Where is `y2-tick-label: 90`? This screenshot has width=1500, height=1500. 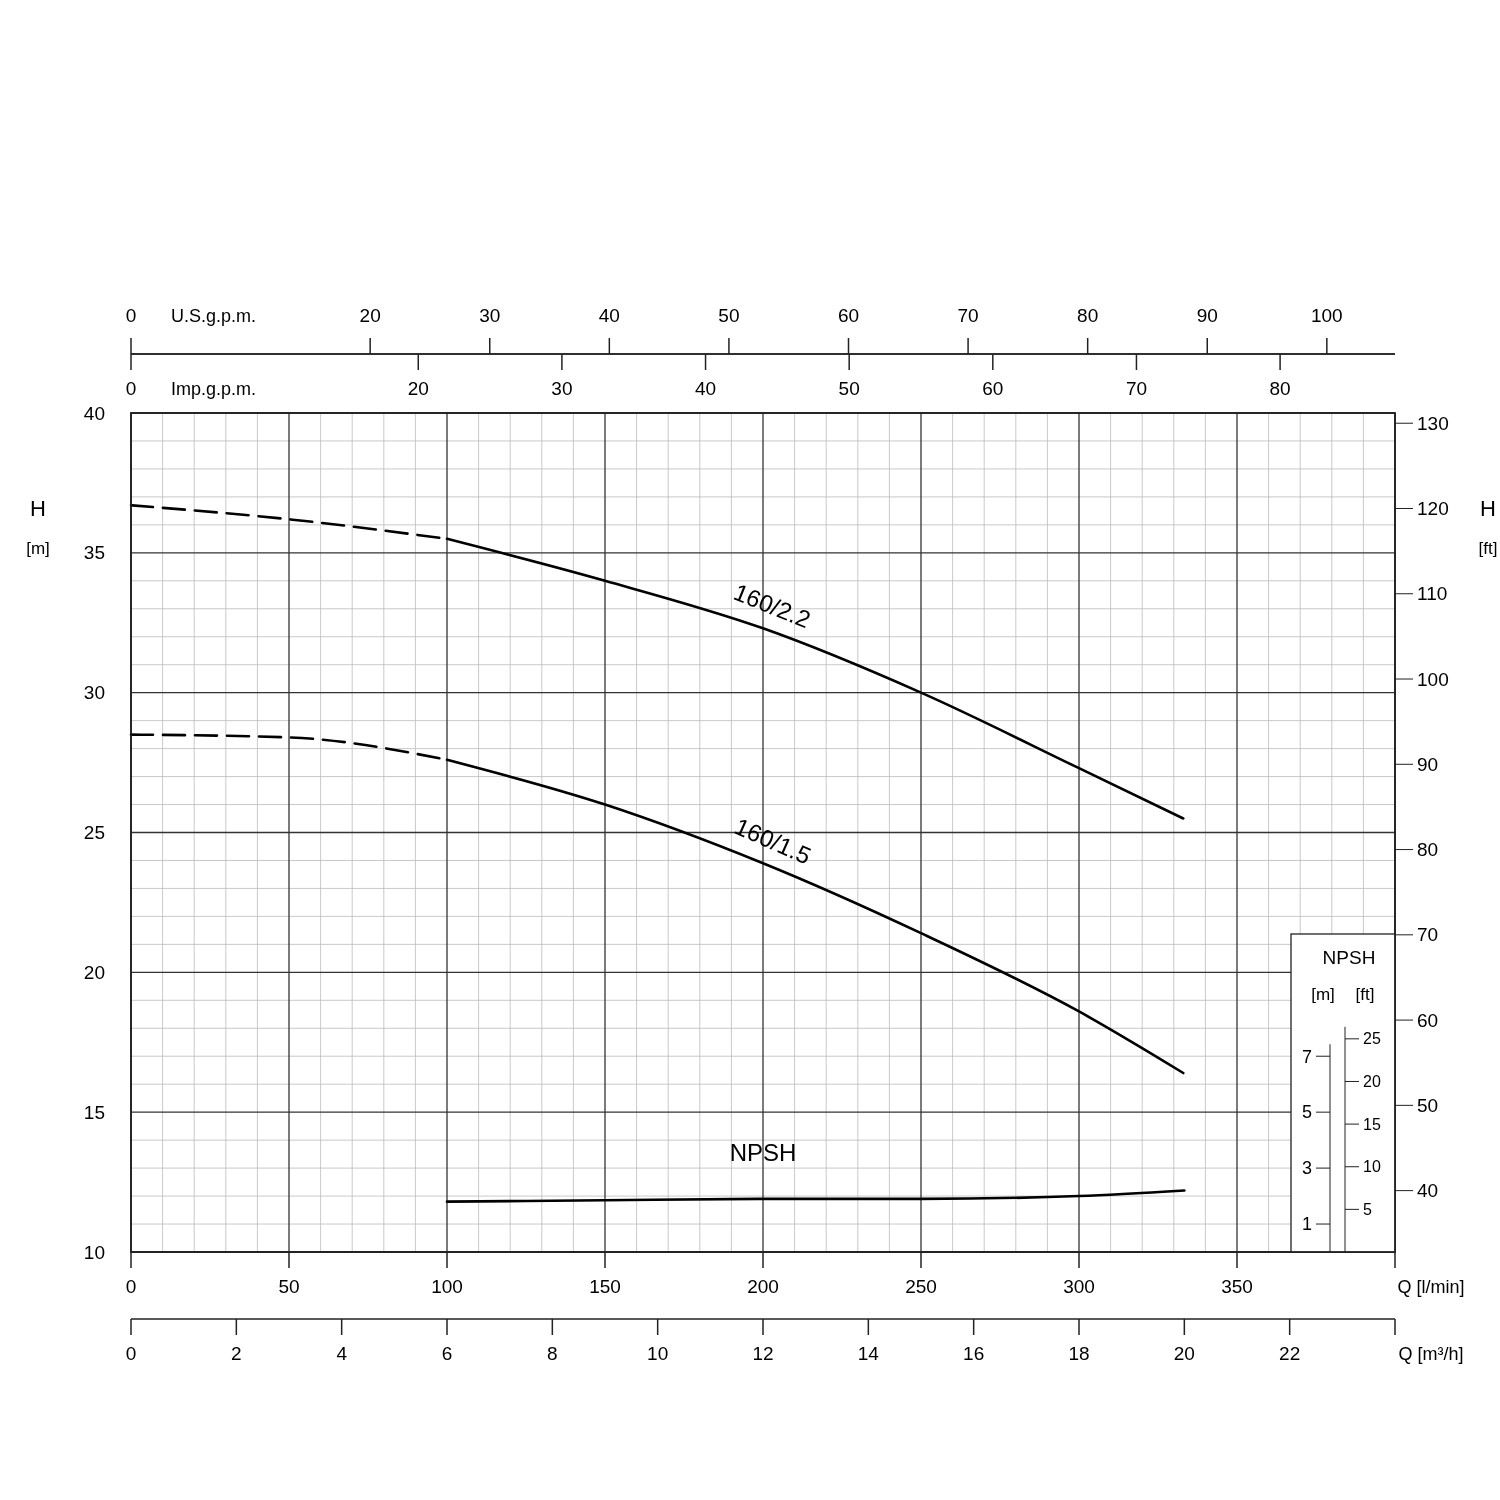 y2-tick-label: 90 is located at coordinates (1428, 764).